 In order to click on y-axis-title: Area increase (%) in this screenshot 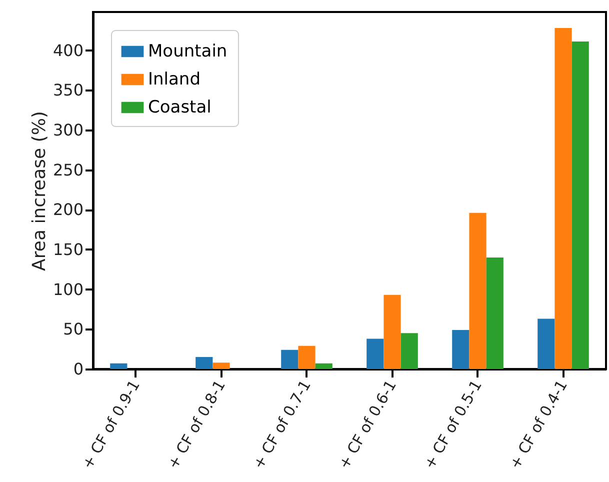, I will do `click(39, 191)`.